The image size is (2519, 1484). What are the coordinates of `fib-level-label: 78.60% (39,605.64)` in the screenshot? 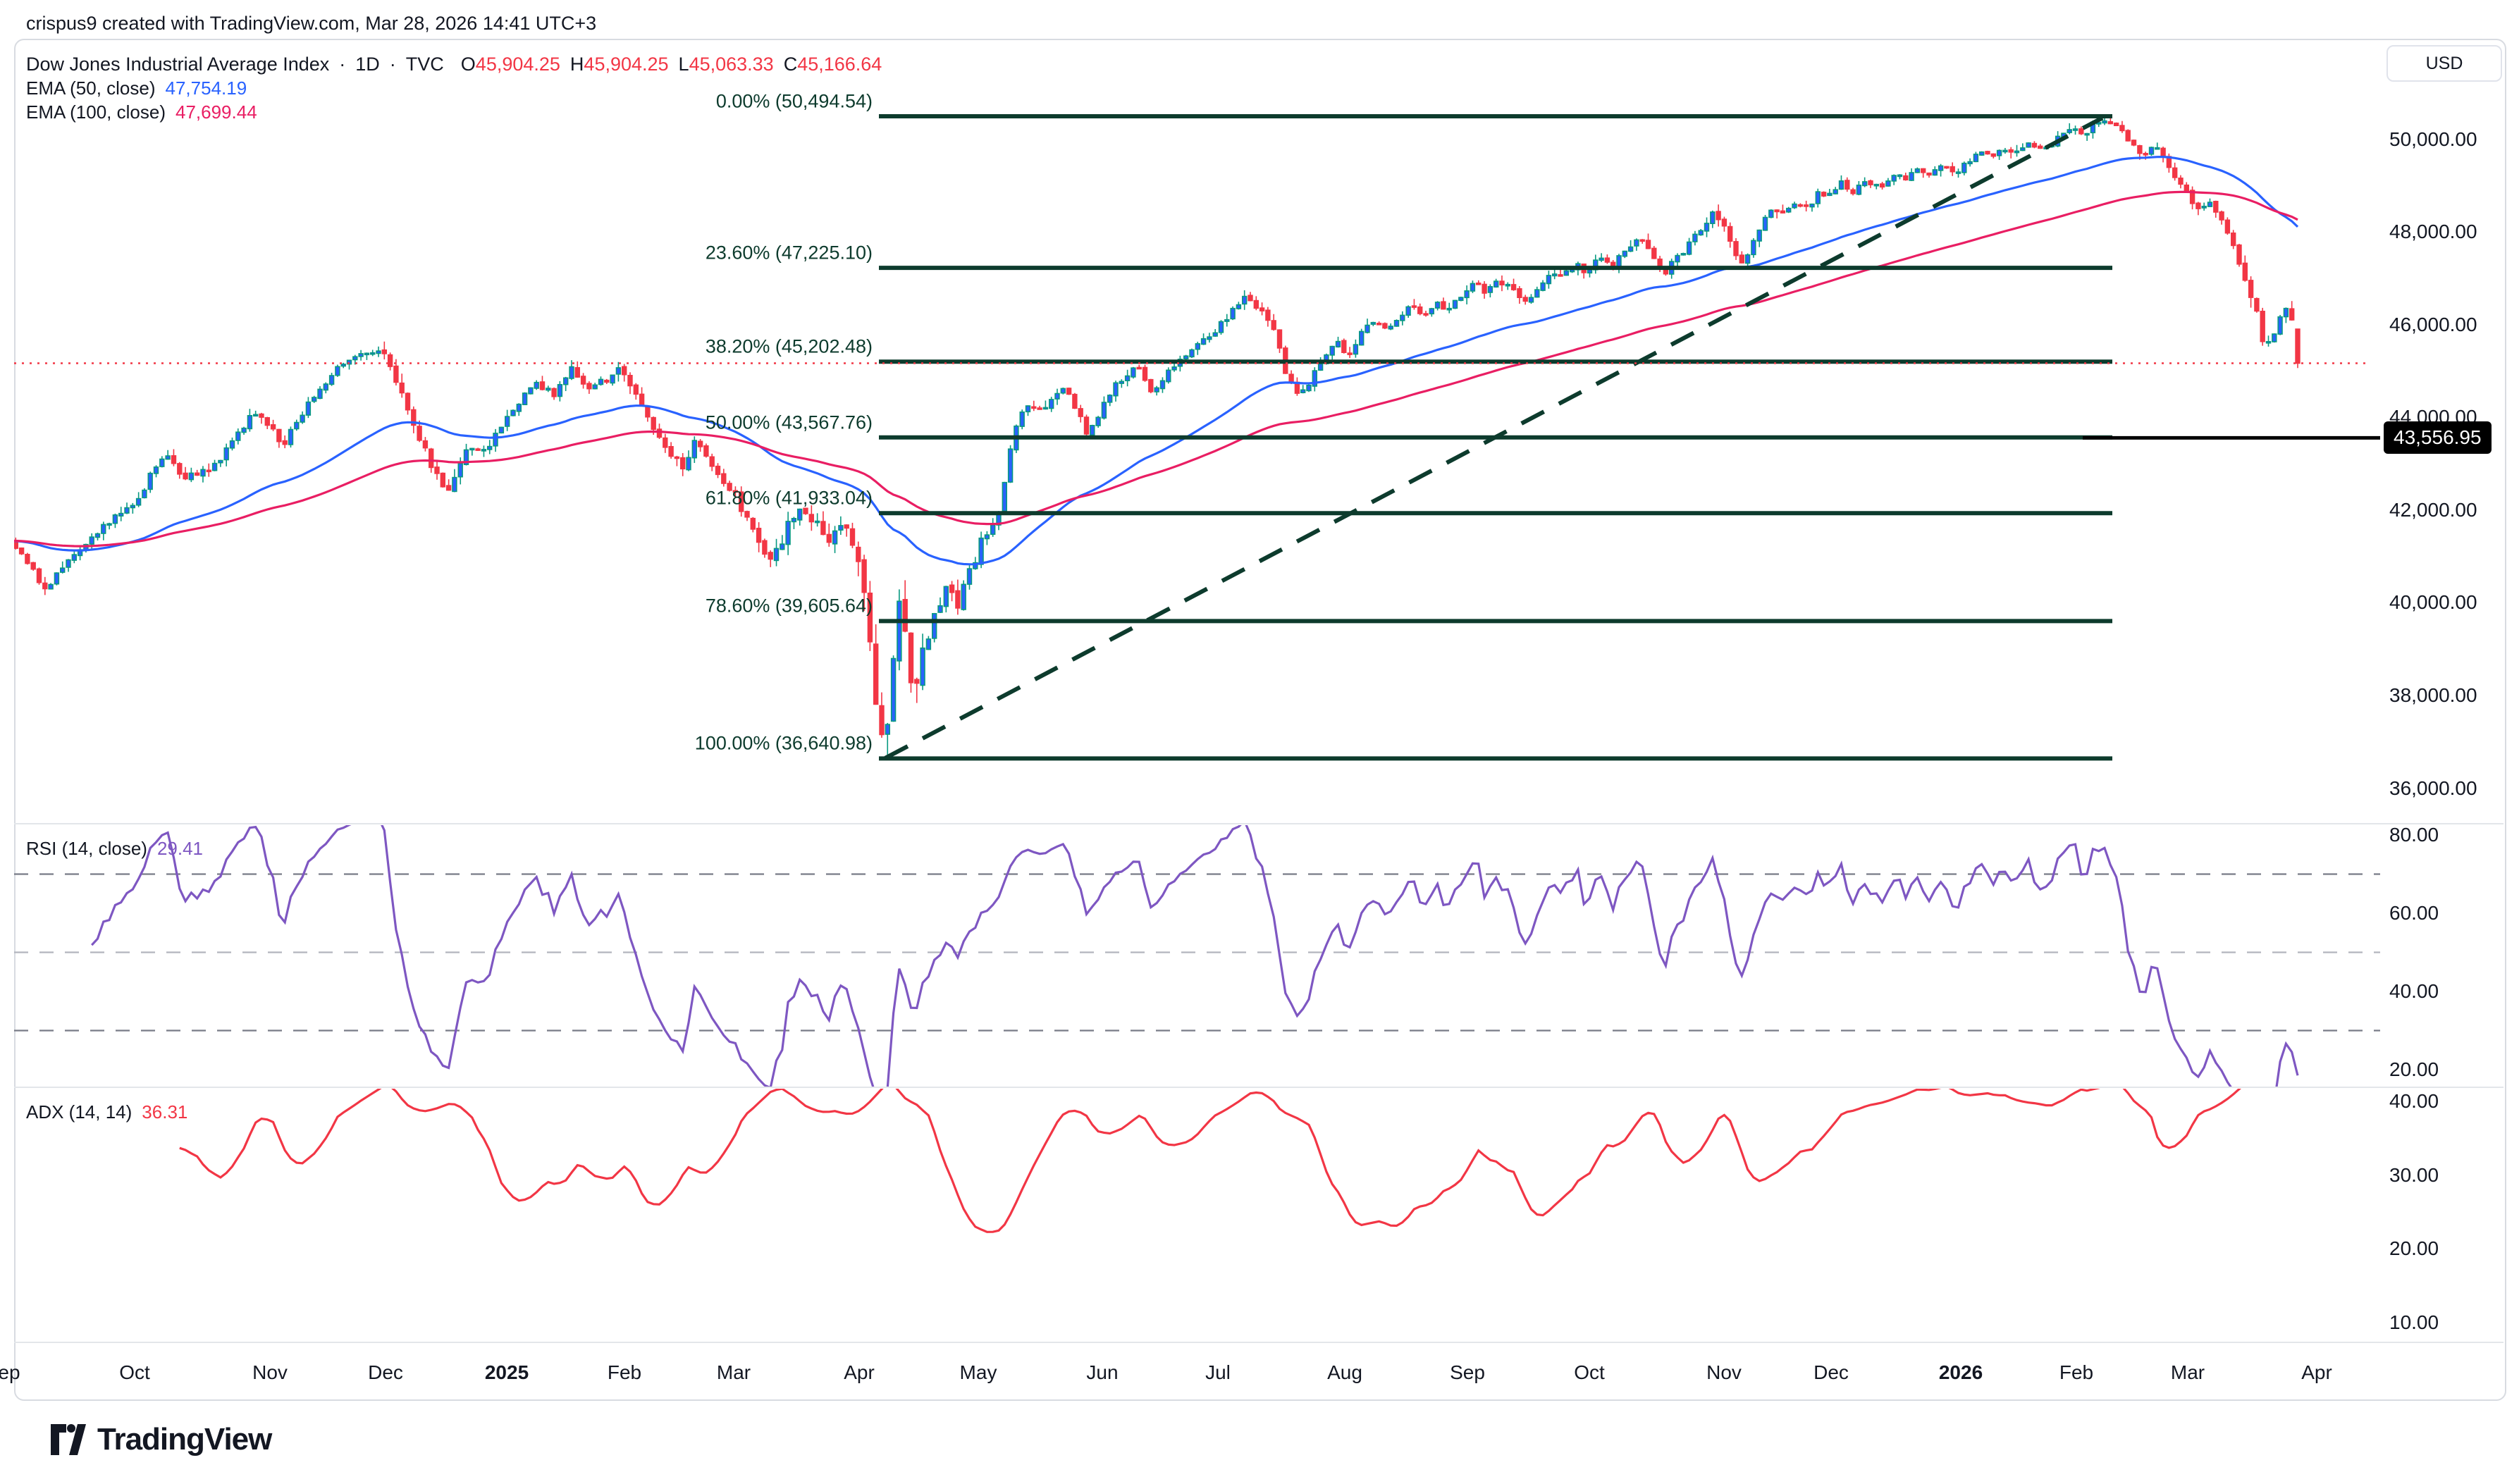 It's located at (789, 606).